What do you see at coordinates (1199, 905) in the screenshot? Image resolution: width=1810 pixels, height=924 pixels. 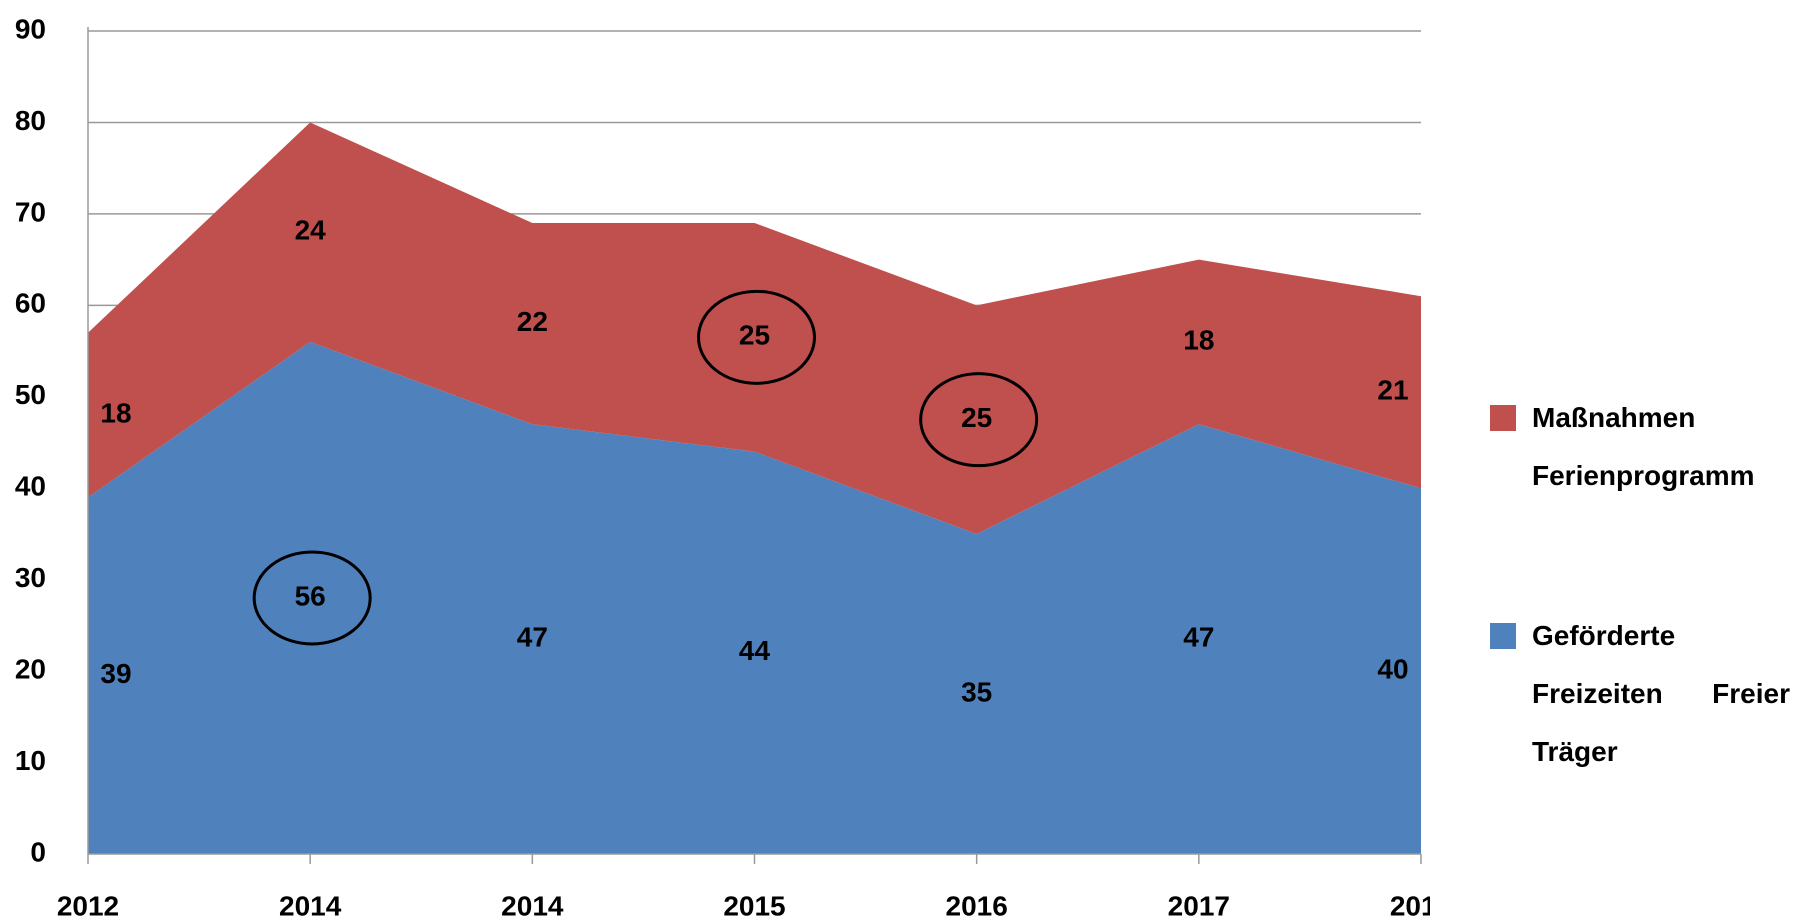 I see `x-tick-label: 2017` at bounding box center [1199, 905].